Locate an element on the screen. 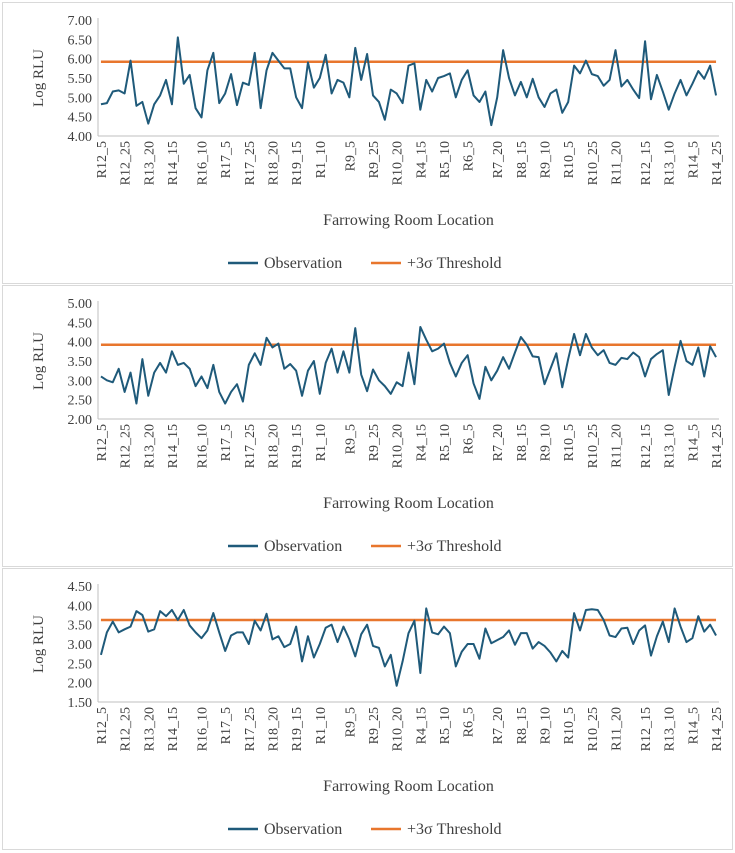 This screenshot has width=735, height=853. y-tick-label: 7.00 is located at coordinates (80, 21).